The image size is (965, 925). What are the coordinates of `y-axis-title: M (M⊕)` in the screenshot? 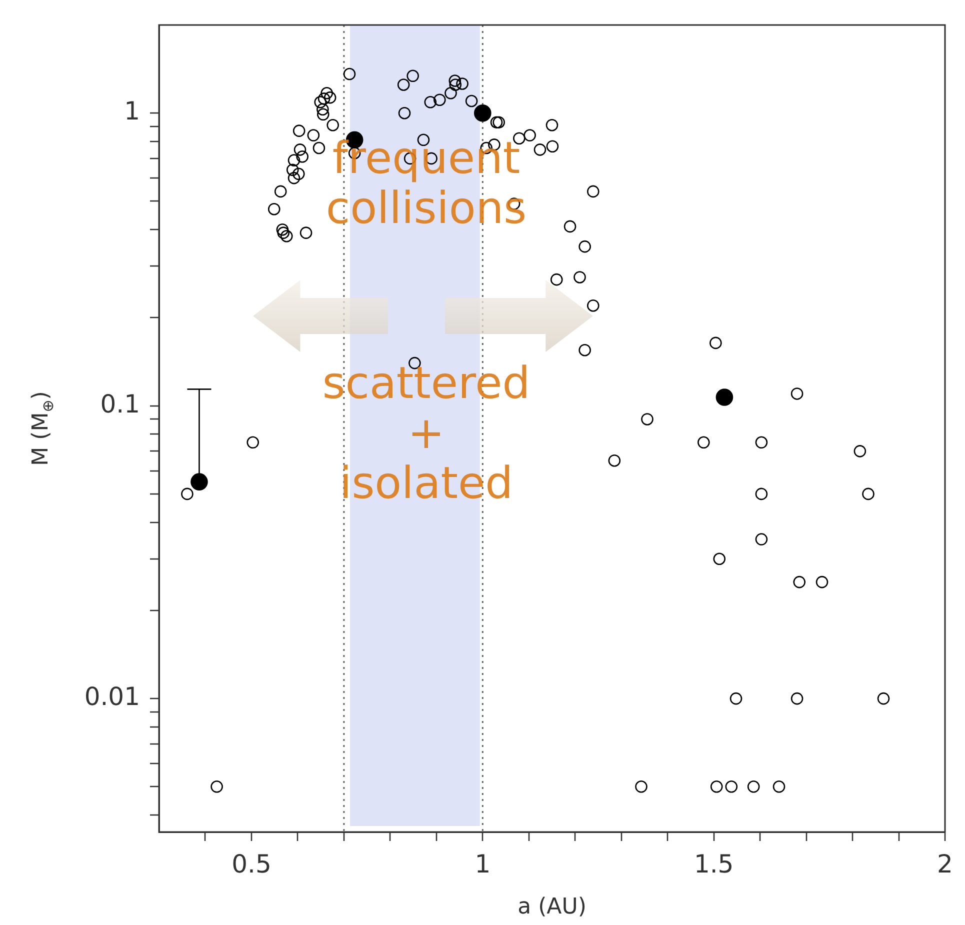 It's located at (42, 428).